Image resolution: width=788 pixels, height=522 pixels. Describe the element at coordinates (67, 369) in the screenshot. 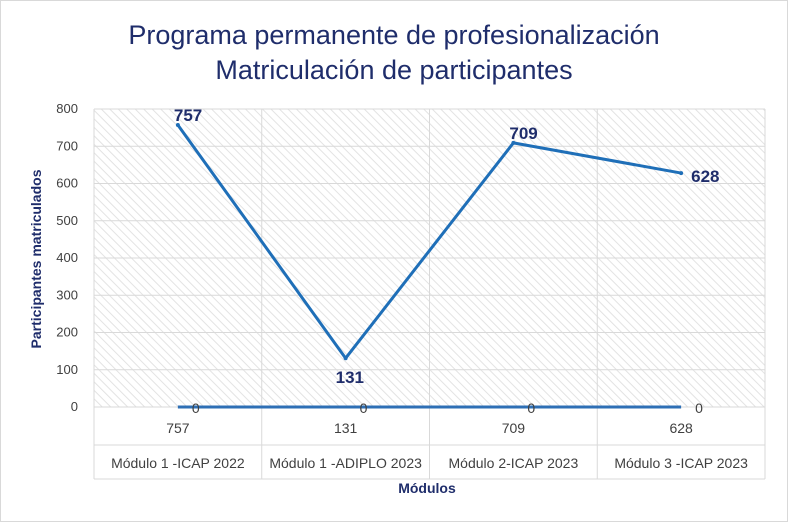

I see `y-tick-label: 100` at that location.